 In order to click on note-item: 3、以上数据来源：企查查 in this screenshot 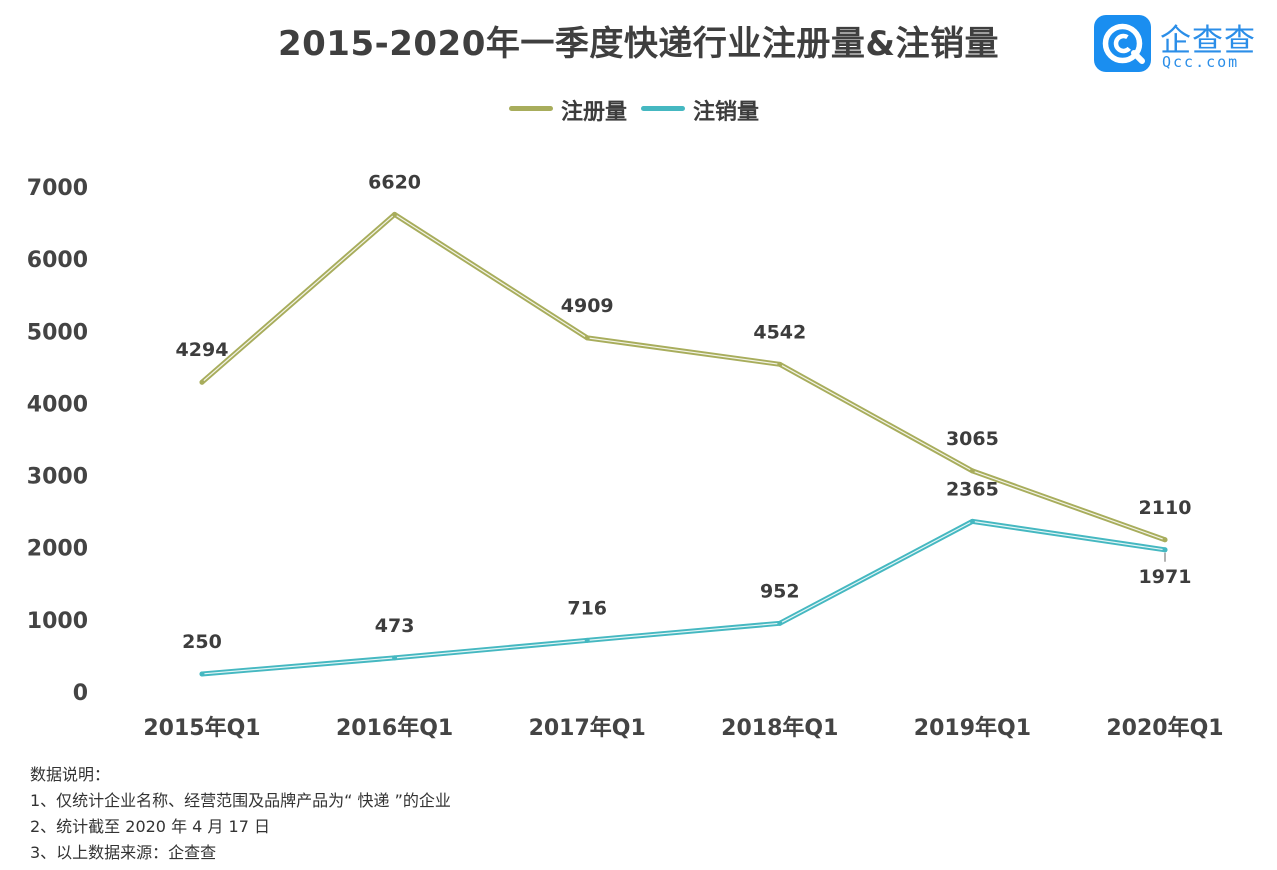, I will do `click(123, 852)`.